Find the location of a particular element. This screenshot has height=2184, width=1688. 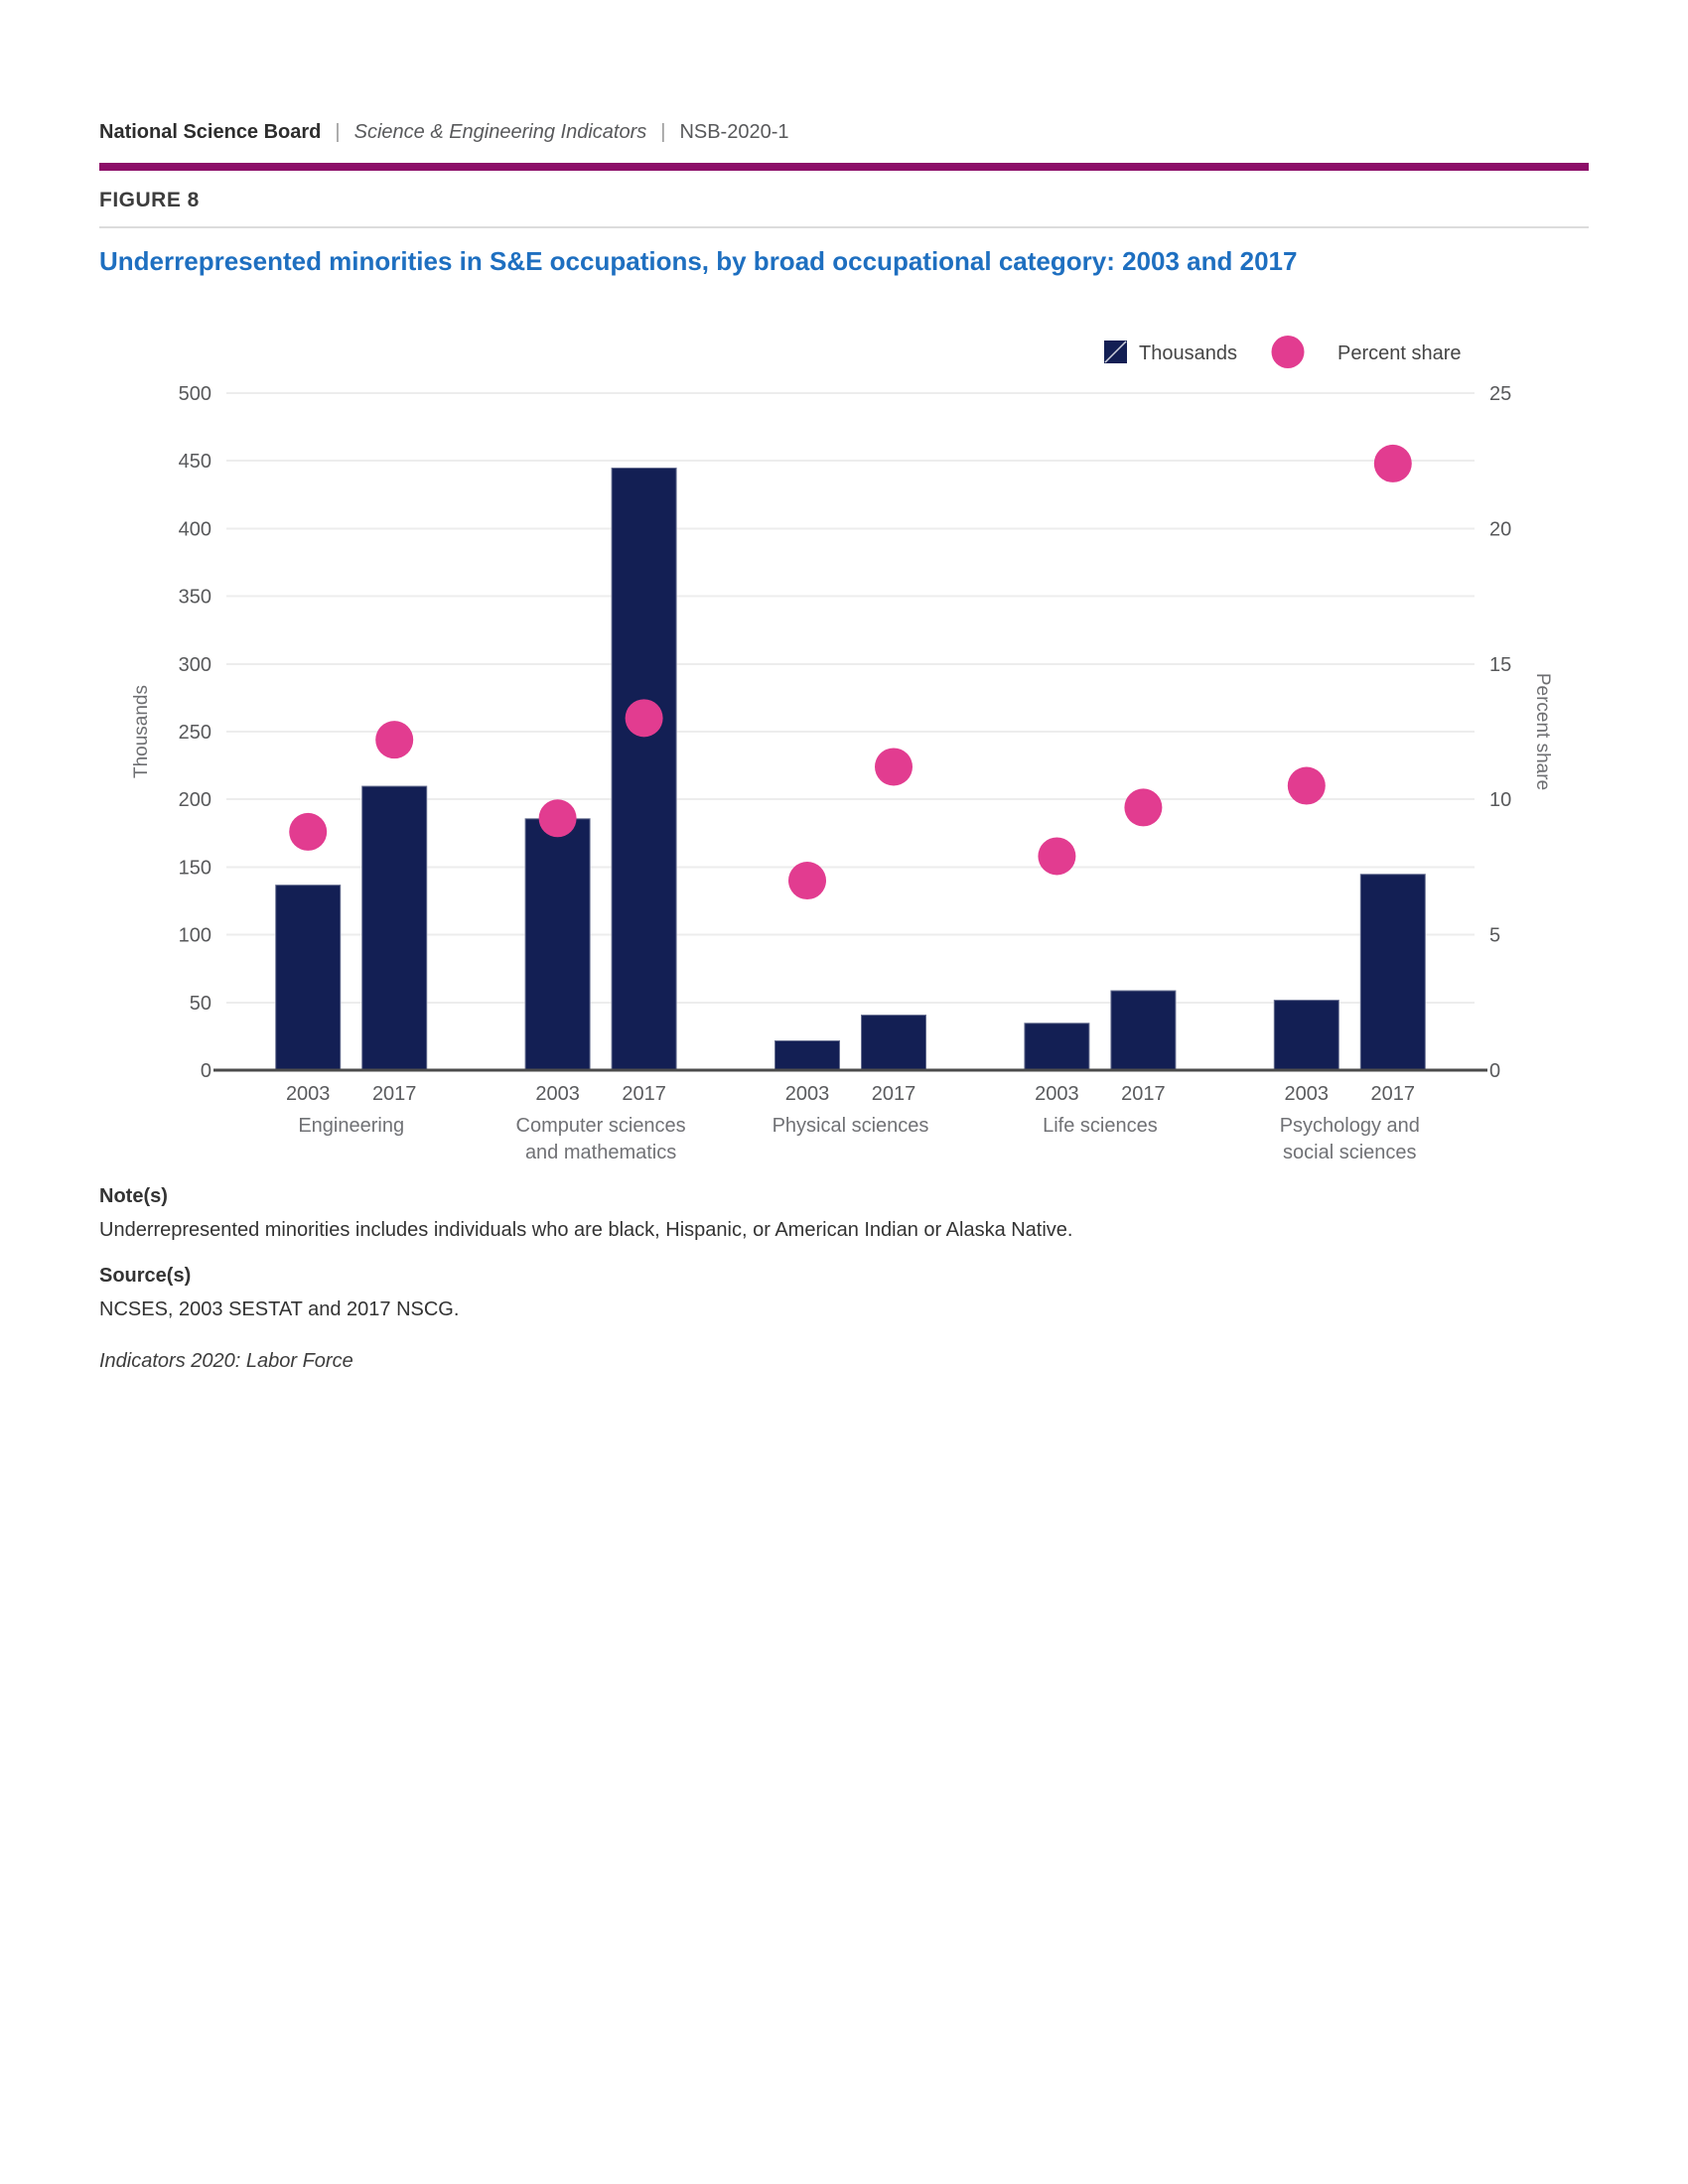

category-label: Psychology and is located at coordinates (1350, 1126).